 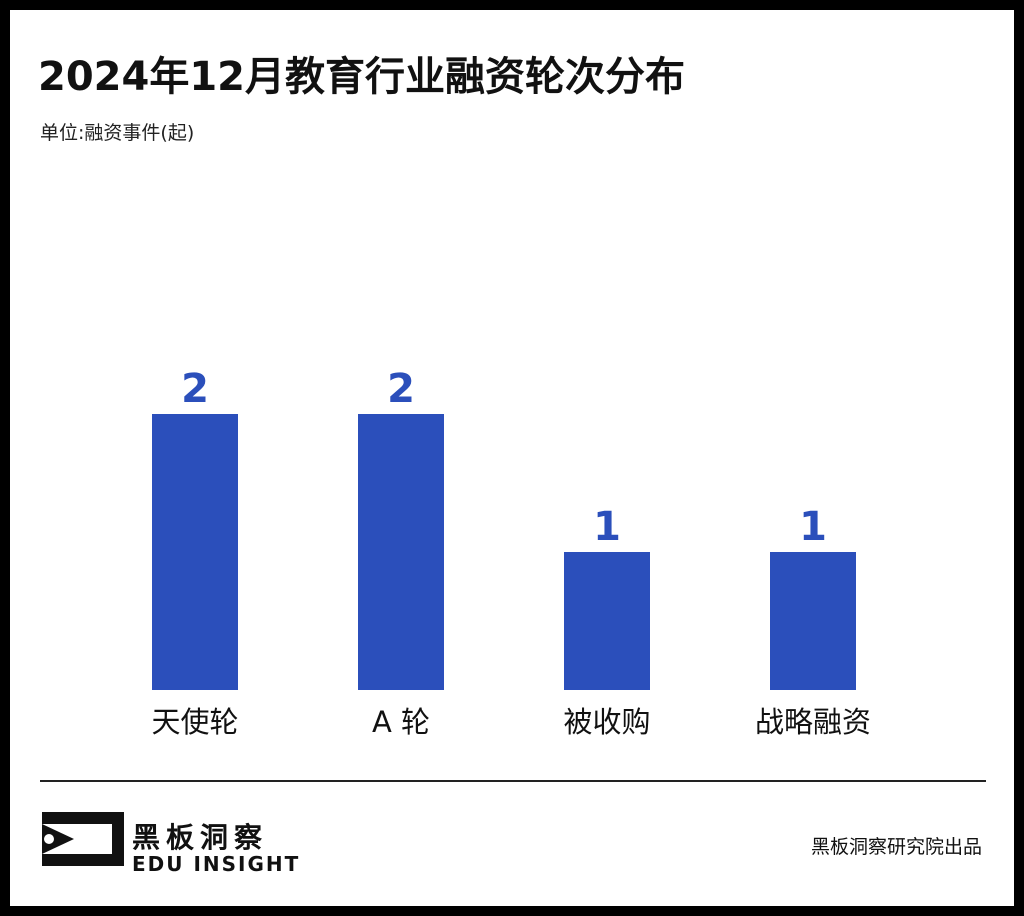 I want to click on chart-unit-label: 单位:融资事件(起), so click(x=117, y=133).